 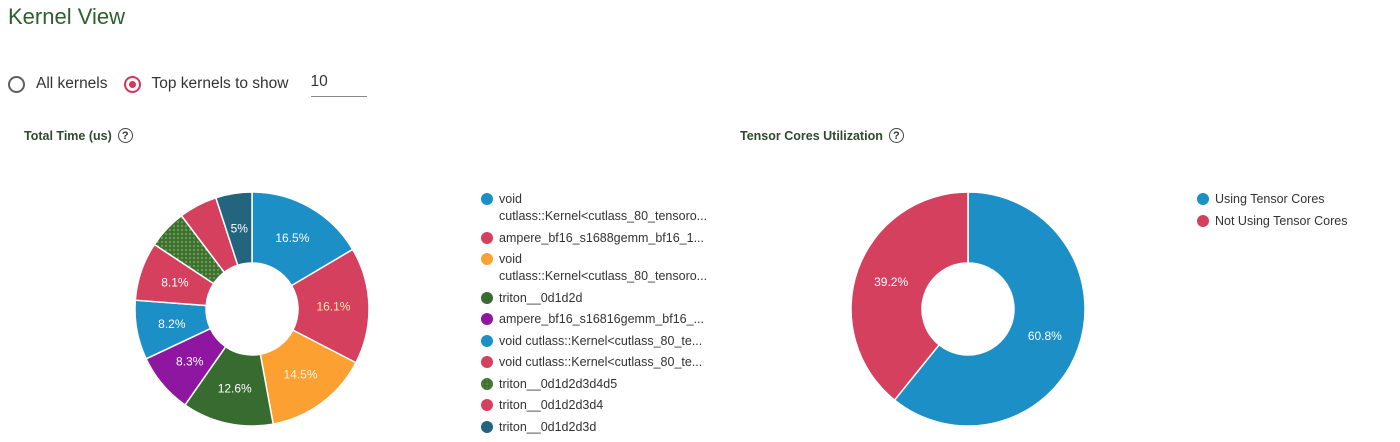 I want to click on top-kernels-count-input, so click(x=338, y=84).